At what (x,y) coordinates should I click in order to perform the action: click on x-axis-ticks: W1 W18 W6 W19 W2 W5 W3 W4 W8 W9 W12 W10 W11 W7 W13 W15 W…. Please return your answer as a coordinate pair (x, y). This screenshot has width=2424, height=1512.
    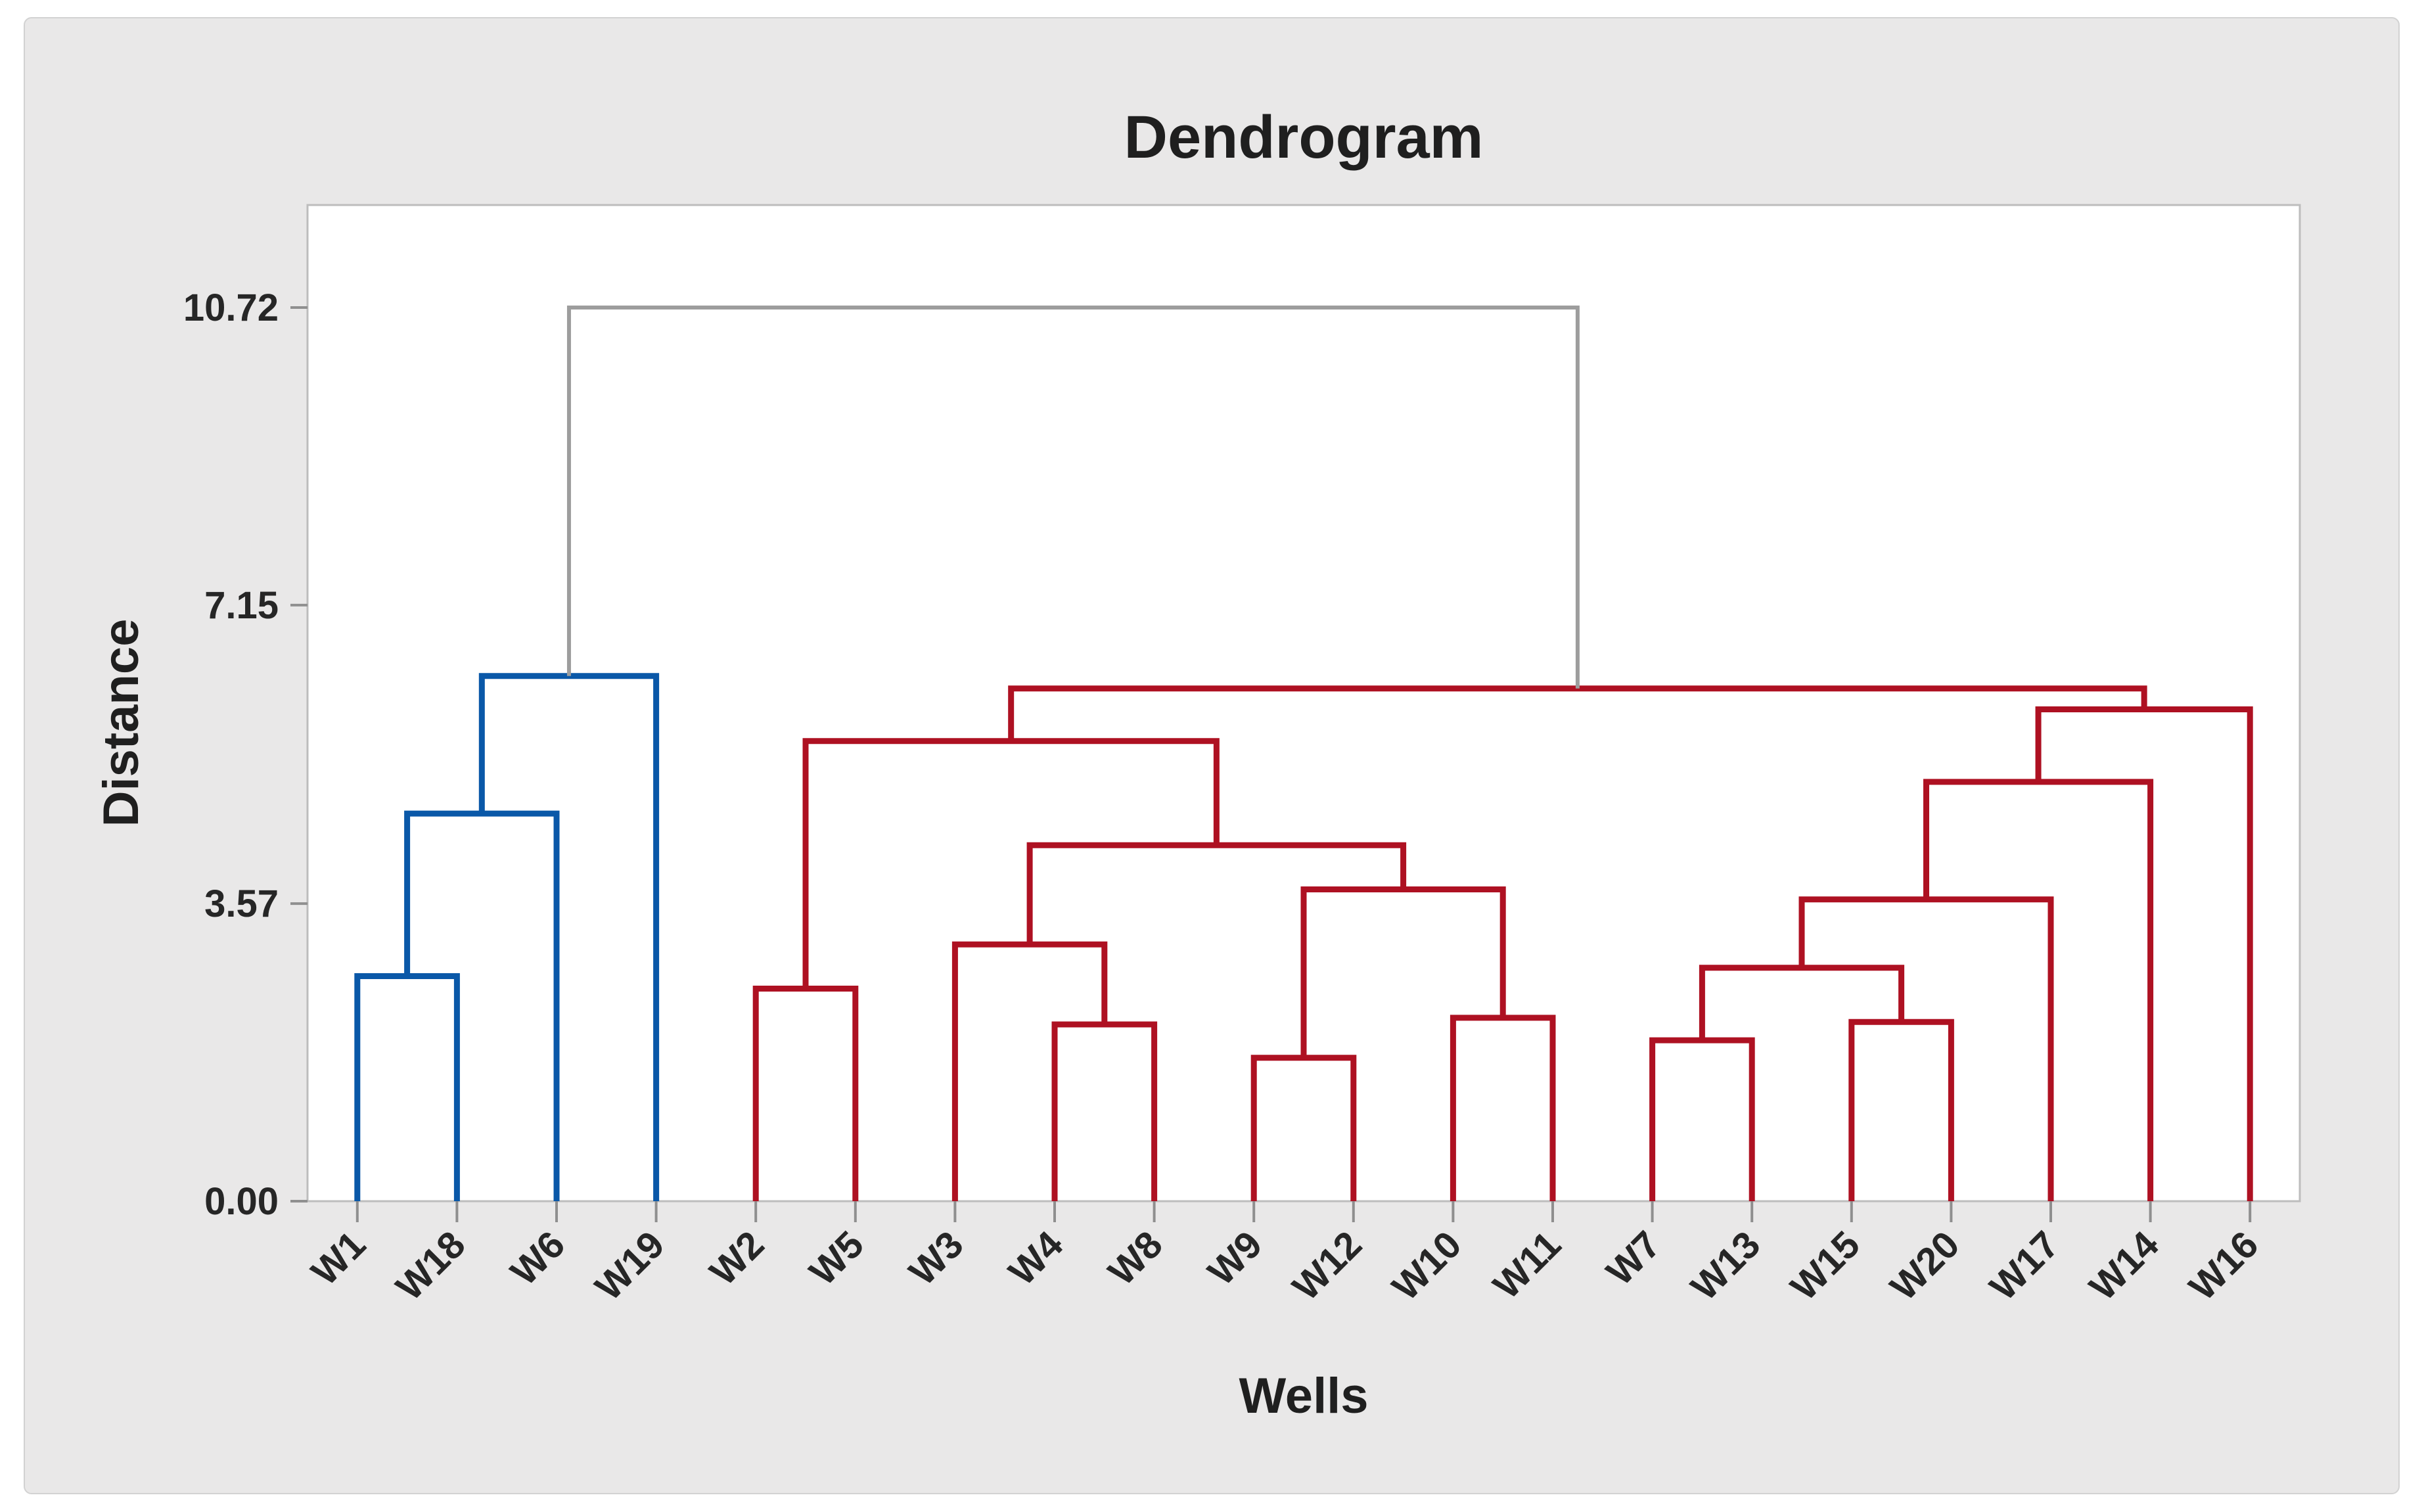
    Looking at the image, I should click on (1285, 1255).